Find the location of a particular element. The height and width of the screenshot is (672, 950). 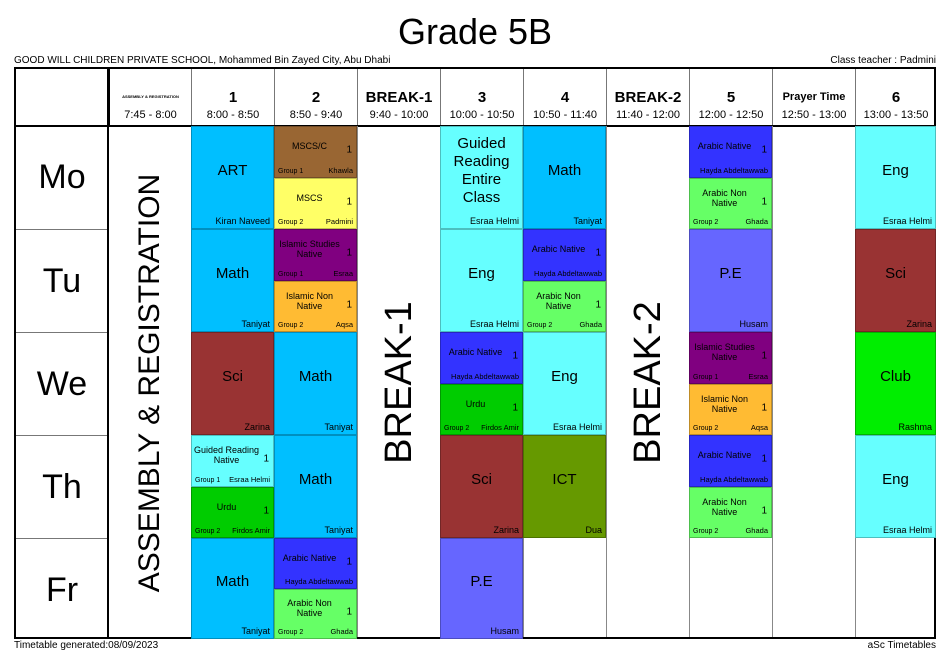

lesson-teacher: Aqsa is located at coordinates (344, 324).